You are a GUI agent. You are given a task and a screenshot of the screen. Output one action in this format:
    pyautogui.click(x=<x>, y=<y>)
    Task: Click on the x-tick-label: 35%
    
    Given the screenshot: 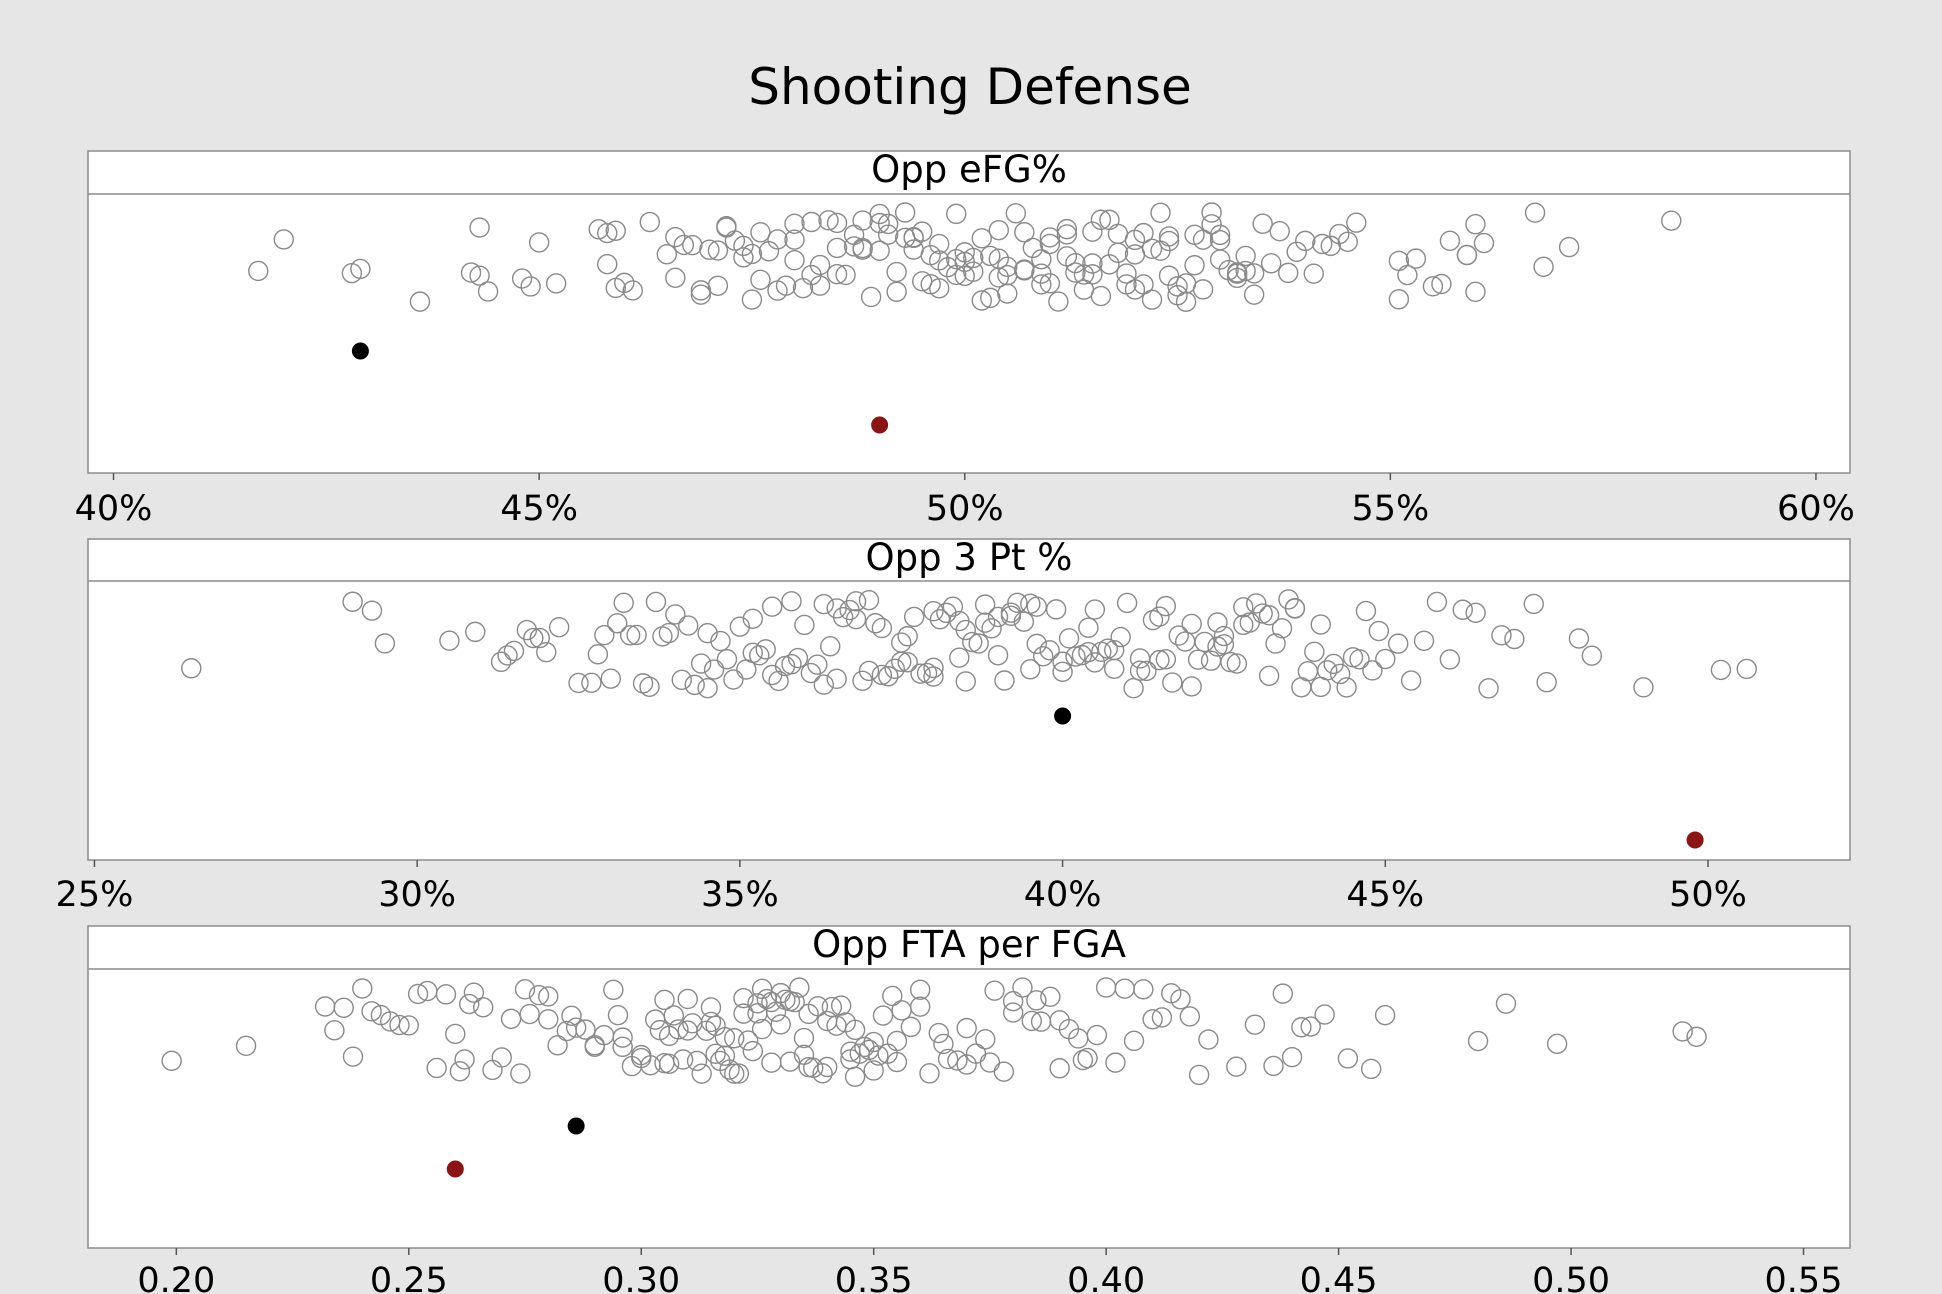 What is the action you would take?
    pyautogui.click(x=740, y=895)
    